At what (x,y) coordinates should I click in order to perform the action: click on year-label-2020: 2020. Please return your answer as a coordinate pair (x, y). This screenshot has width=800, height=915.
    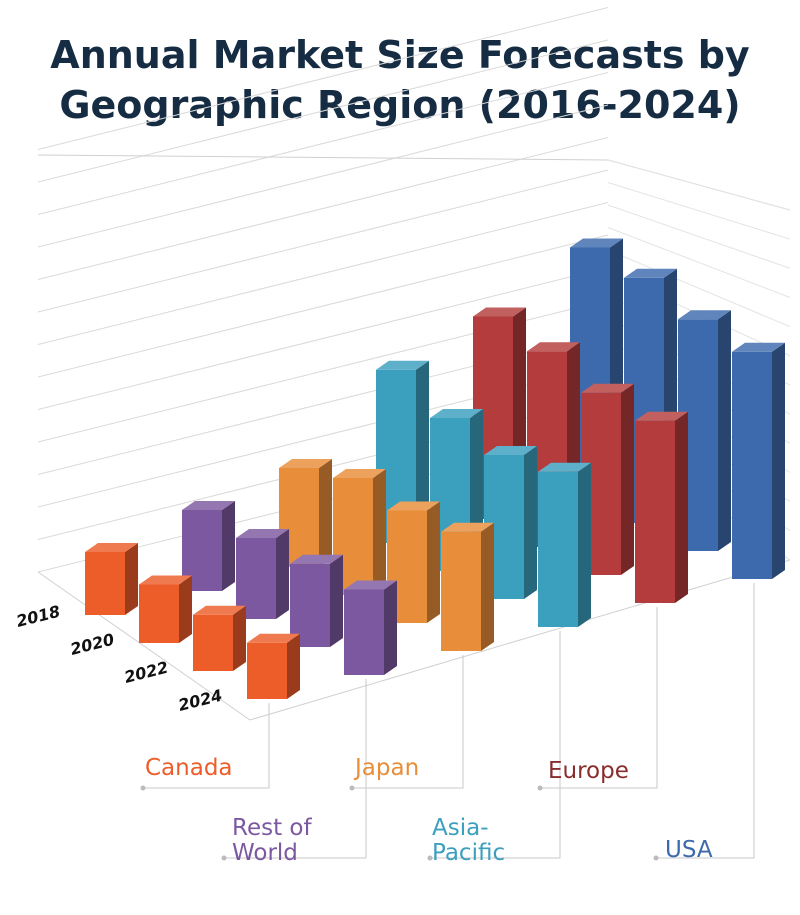
    Looking at the image, I should click on (92, 644).